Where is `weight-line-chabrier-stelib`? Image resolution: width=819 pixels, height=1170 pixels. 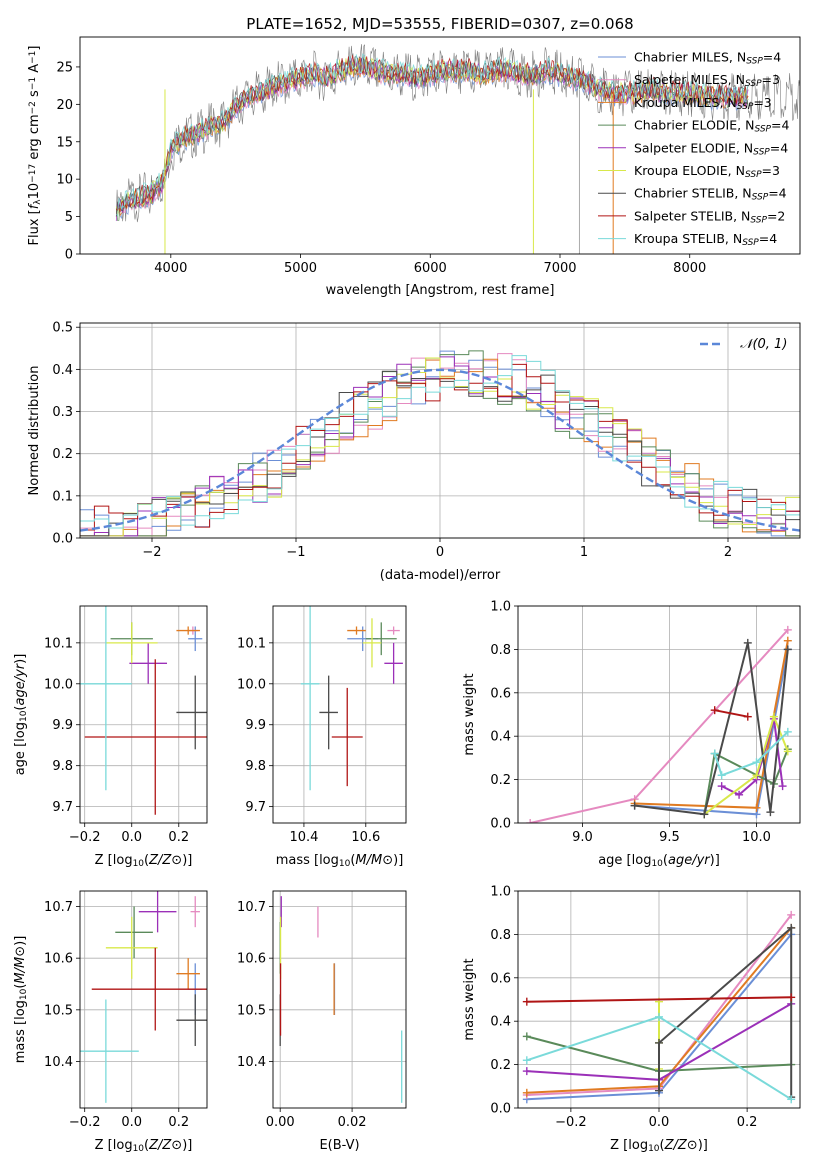
weight-line-chabrier-stelib is located at coordinates (711, 729).